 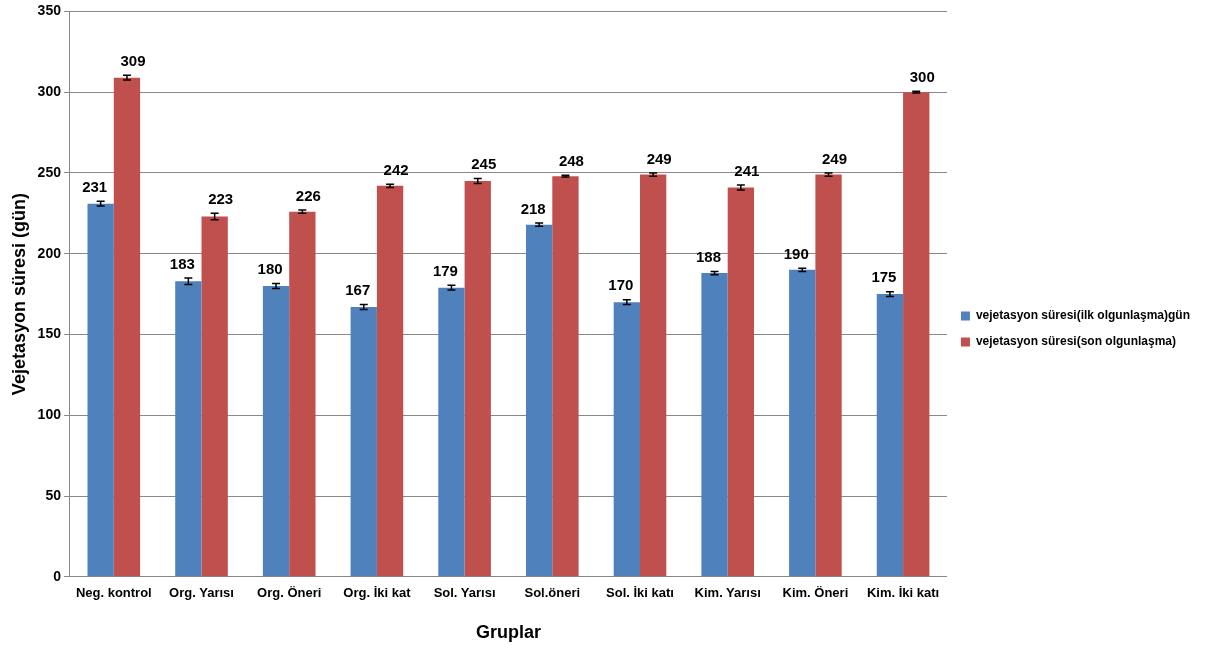 I want to click on data-label: 218, so click(x=533, y=208).